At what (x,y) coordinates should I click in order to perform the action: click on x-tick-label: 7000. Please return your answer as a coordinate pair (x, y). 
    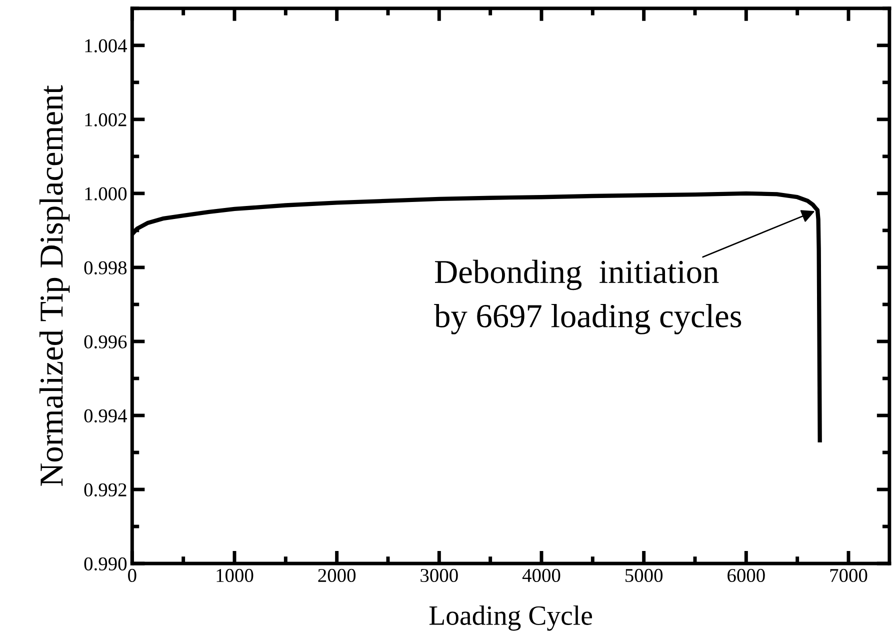
    Looking at the image, I should click on (849, 575).